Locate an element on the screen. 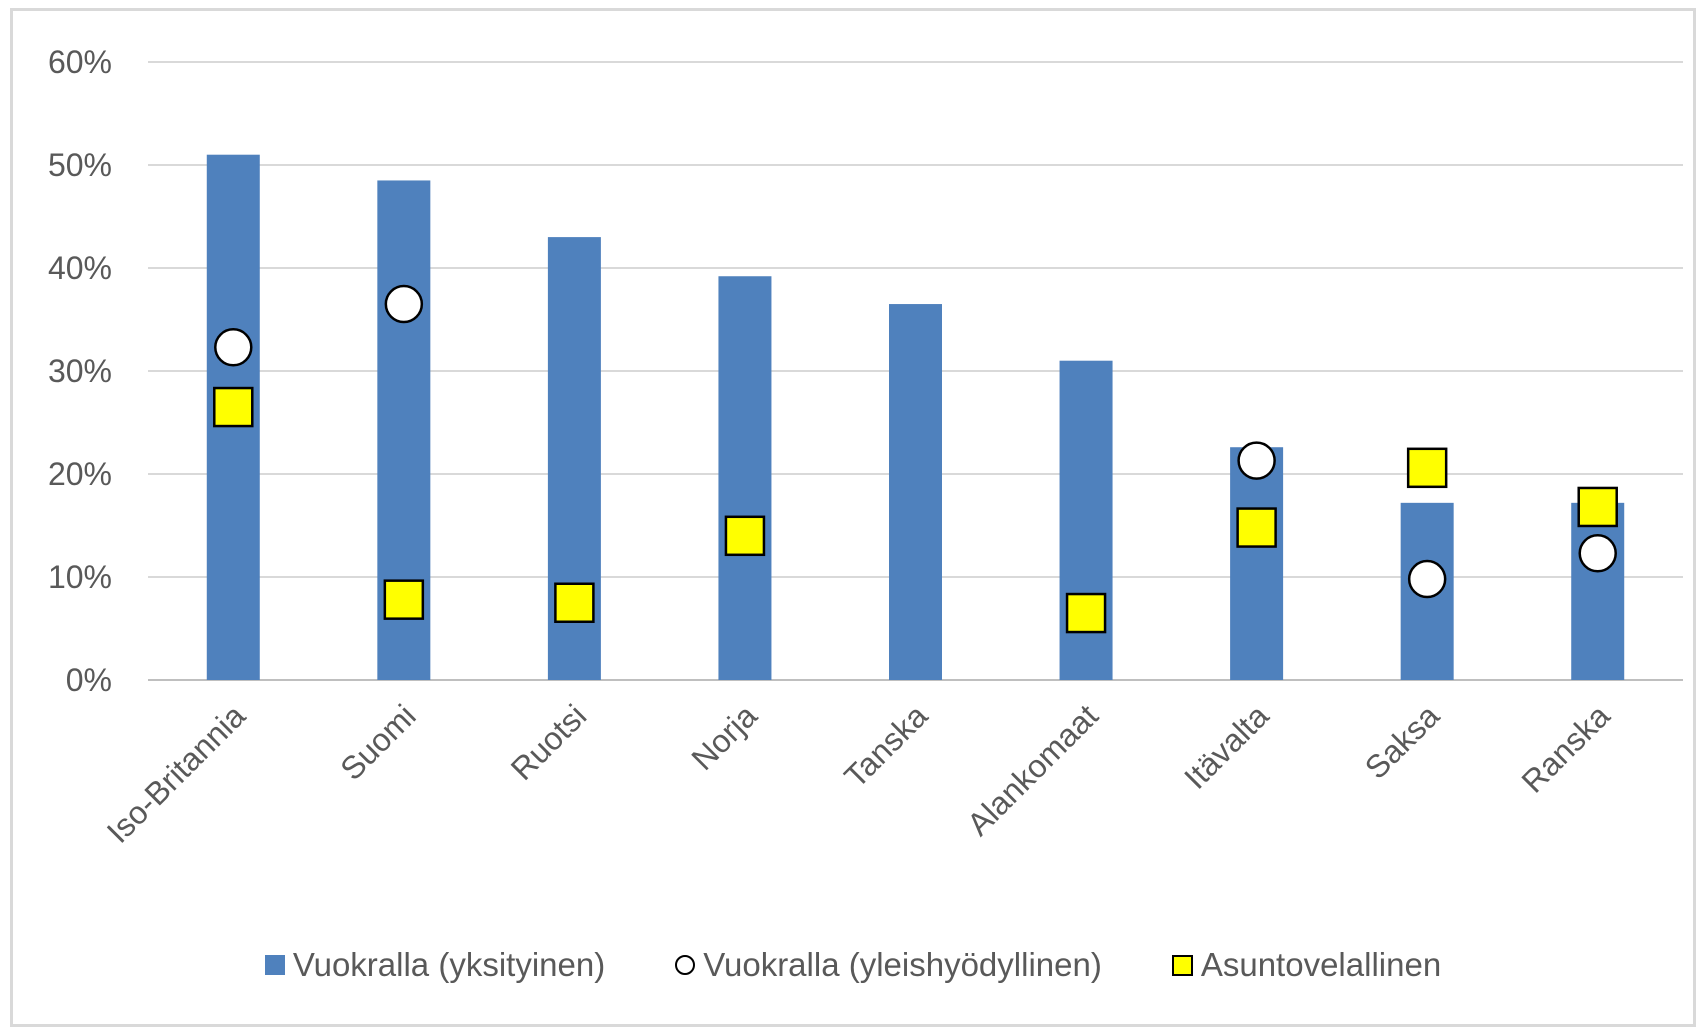 The width and height of the screenshot is (1706, 1035). x-tick-label: Ruotsi is located at coordinates (549, 742).